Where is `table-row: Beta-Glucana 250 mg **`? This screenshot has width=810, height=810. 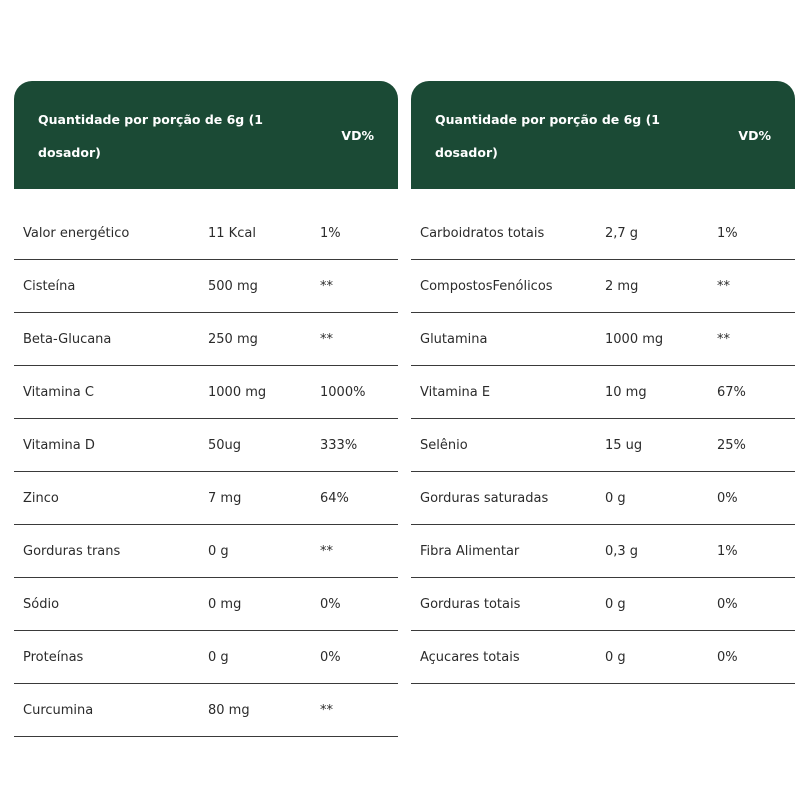 table-row: Beta-Glucana 250 mg ** is located at coordinates (206, 339).